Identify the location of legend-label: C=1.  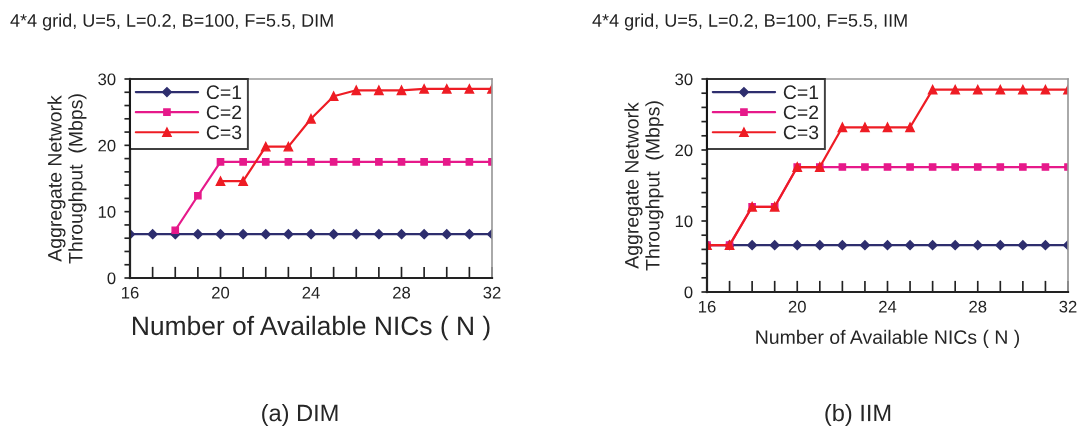
(224, 92).